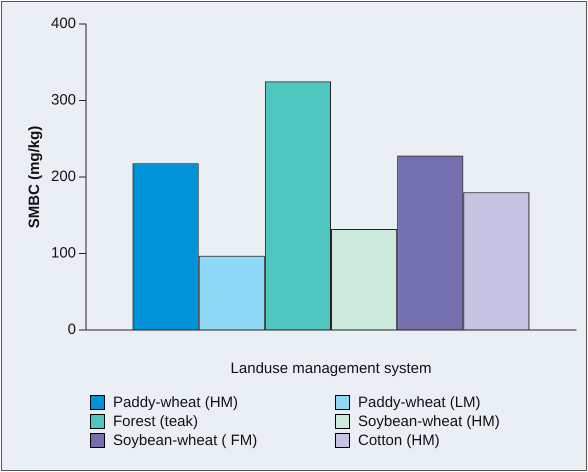 The height and width of the screenshot is (472, 588). What do you see at coordinates (63, 100) in the screenshot?
I see `y-tick-label: 300` at bounding box center [63, 100].